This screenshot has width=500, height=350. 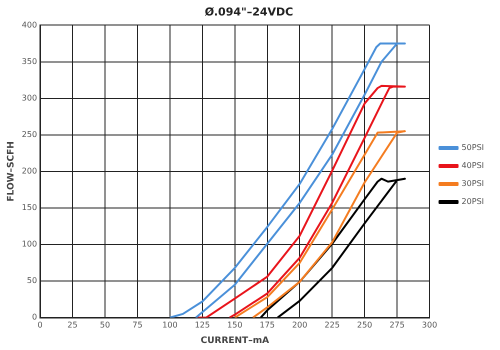 What do you see at coordinates (30, 207) in the screenshot?
I see `y-tick-label: 150` at bounding box center [30, 207].